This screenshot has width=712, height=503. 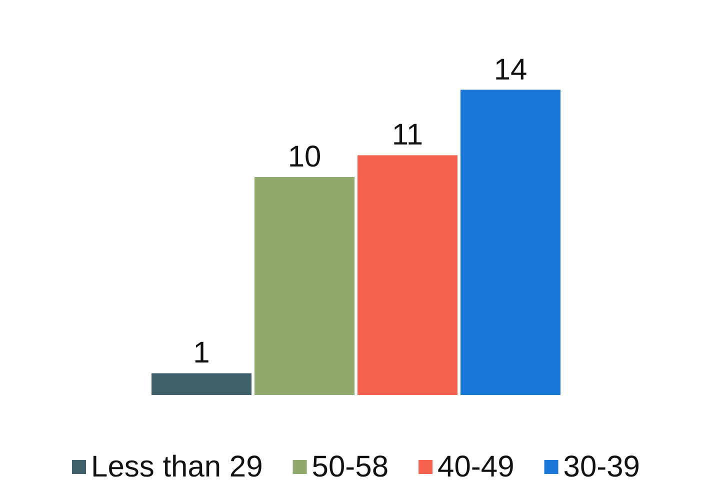 I want to click on legend-label: 30-39, so click(x=601, y=467).